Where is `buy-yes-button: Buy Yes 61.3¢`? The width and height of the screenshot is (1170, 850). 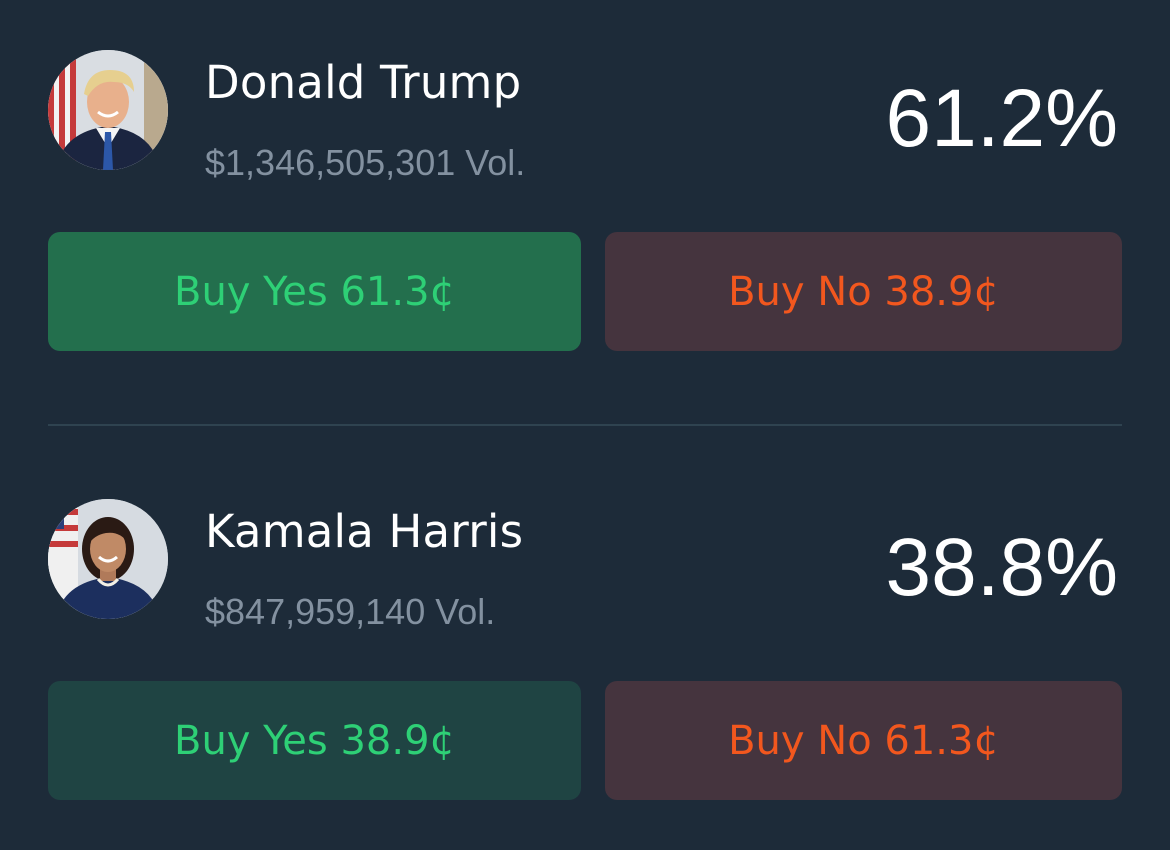
buy-yes-button: Buy Yes 61.3¢ is located at coordinates (314, 291).